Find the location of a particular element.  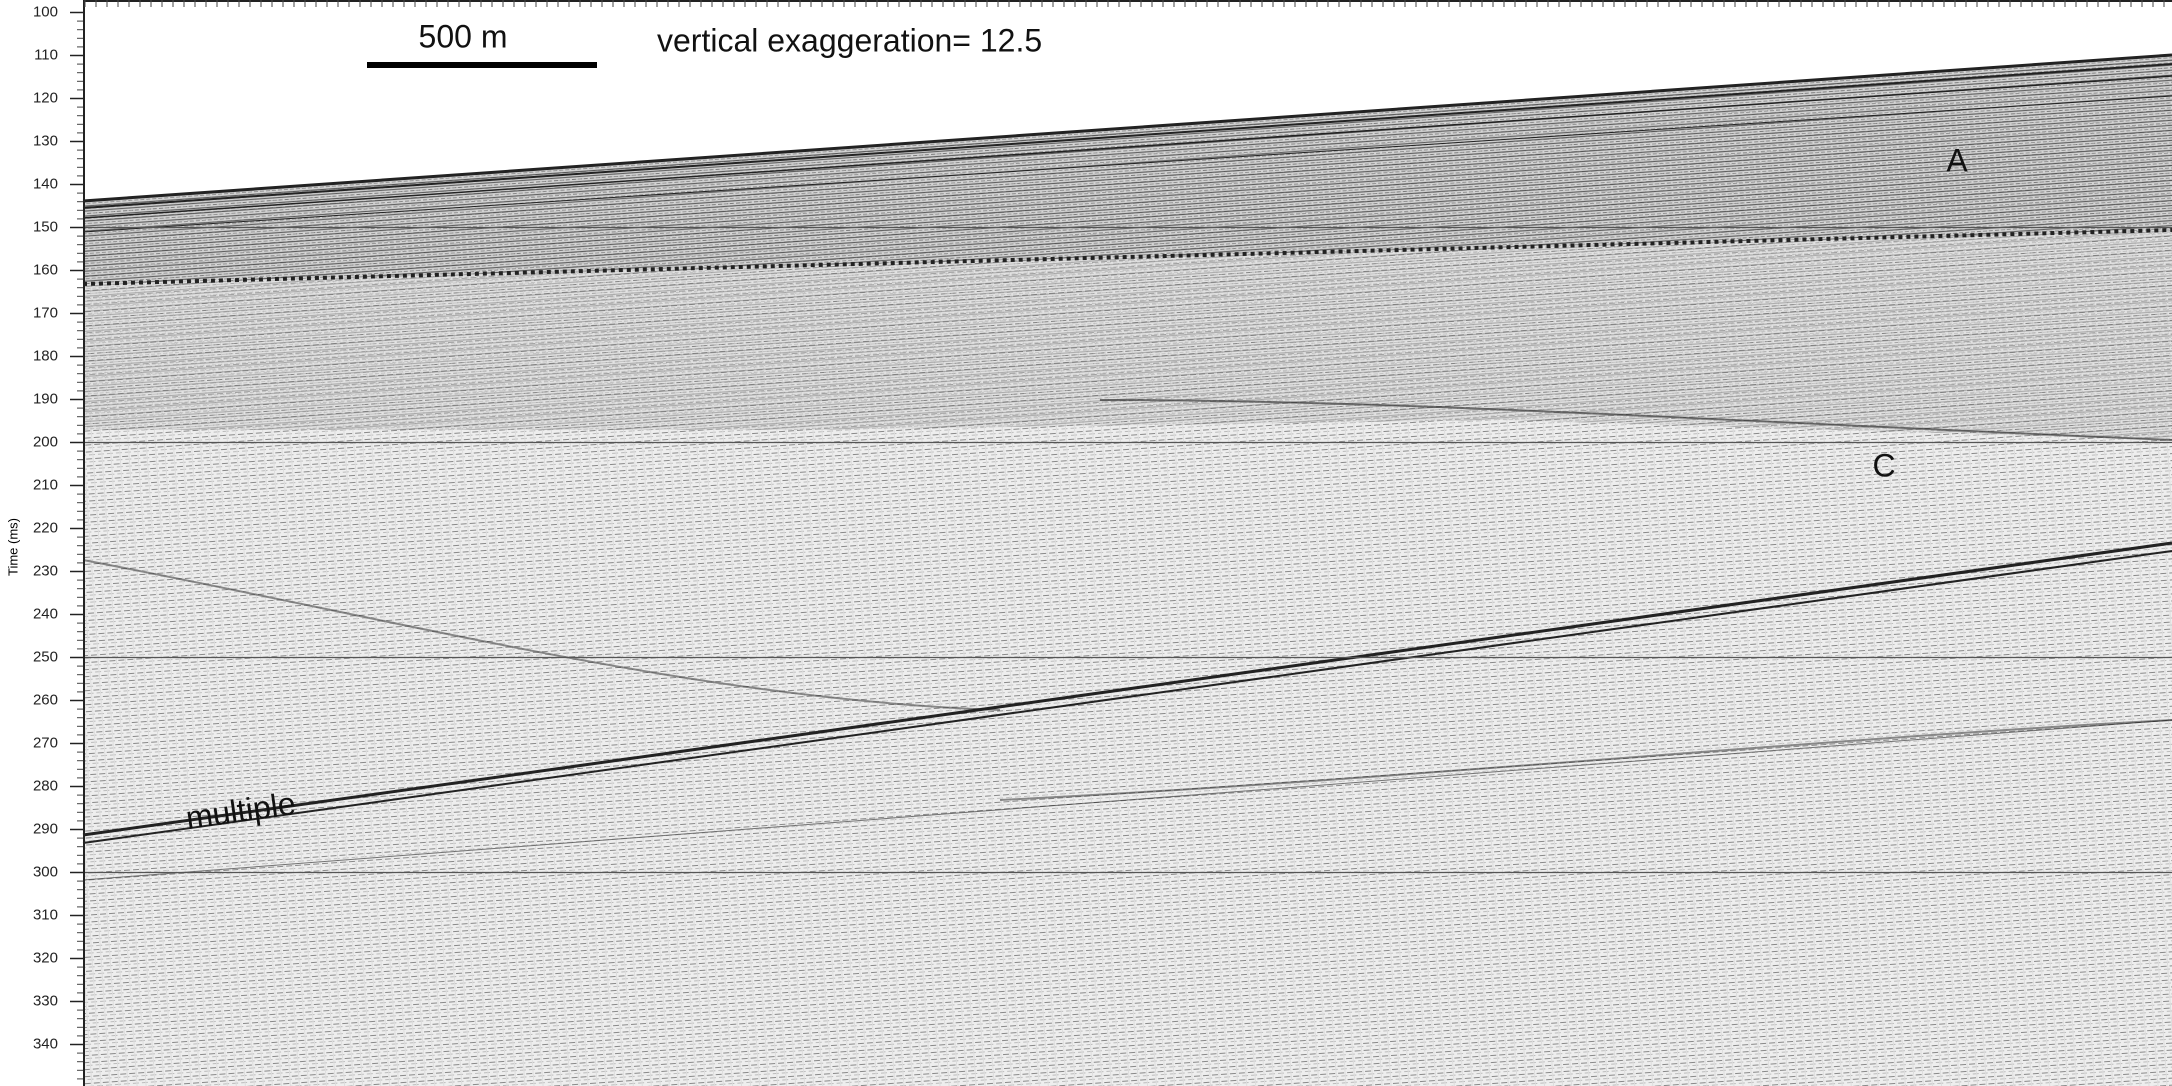

y-tick-label: 100 is located at coordinates (45, 11).